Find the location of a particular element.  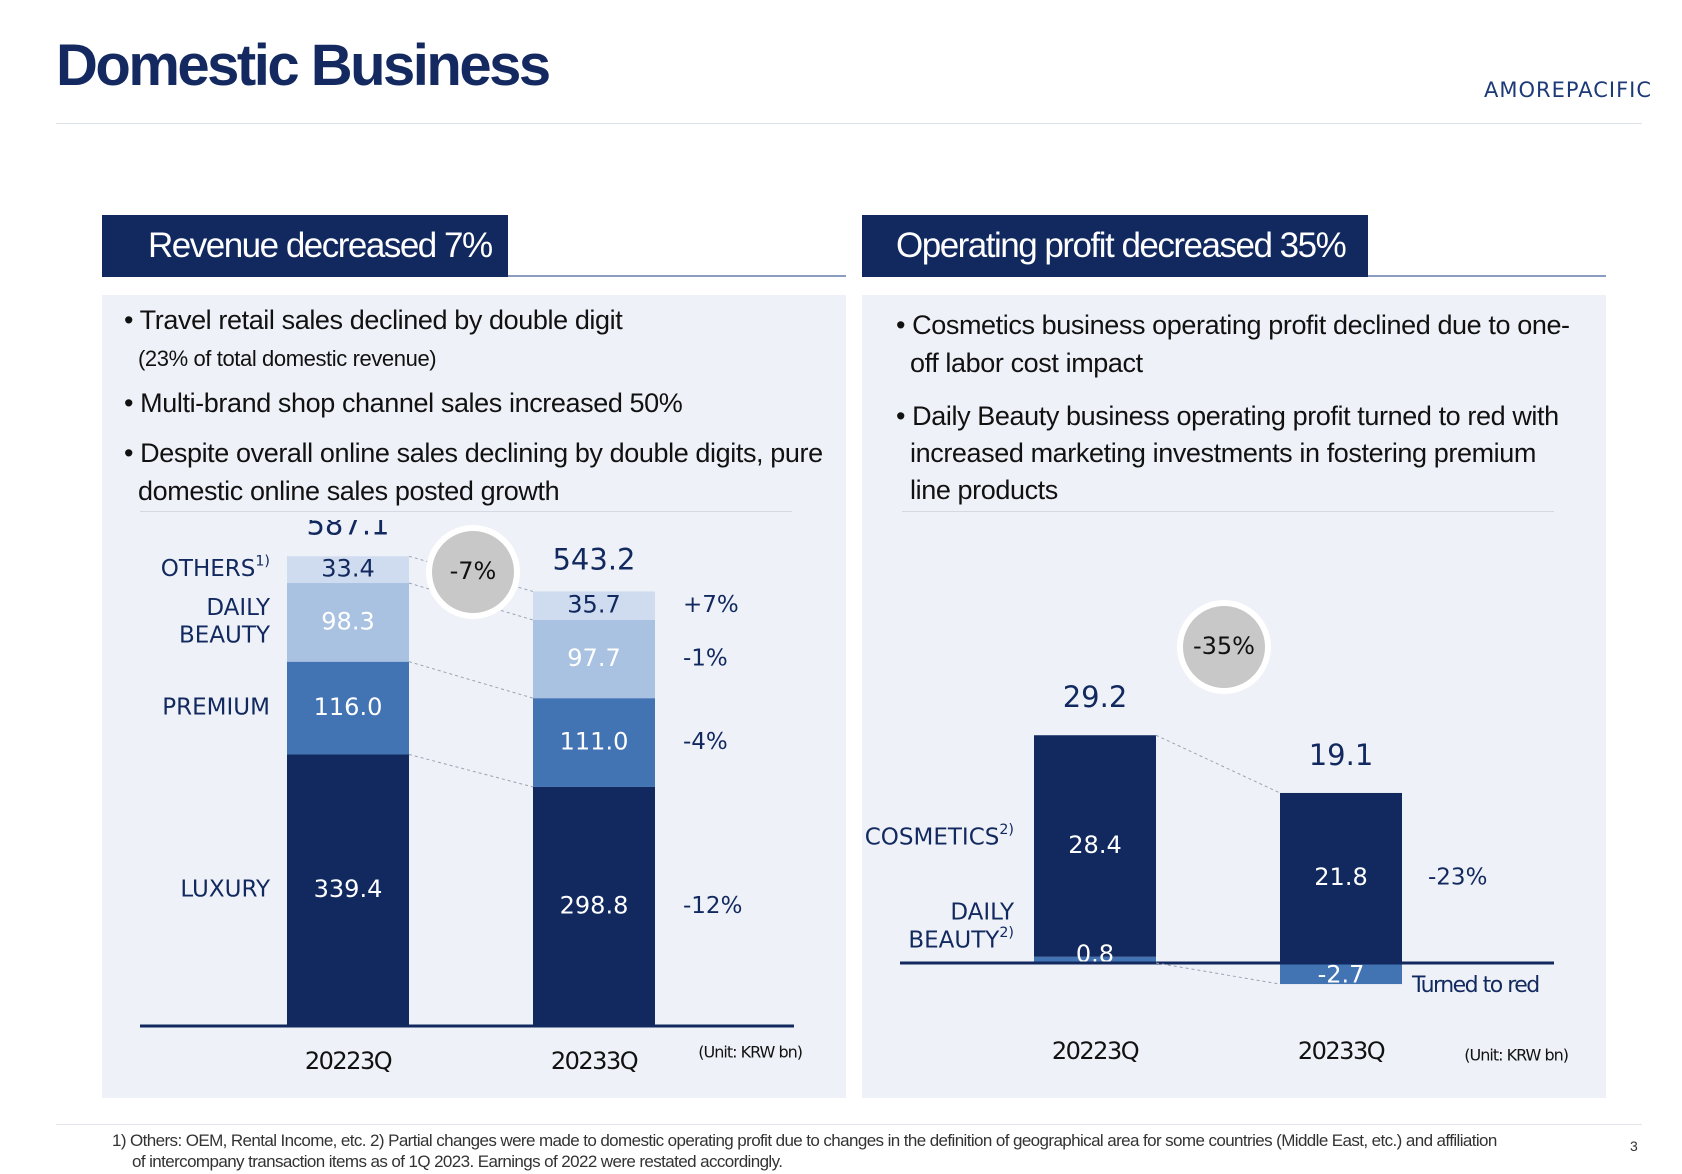

series-label-daily-beauty: BEAUTY2) is located at coordinates (961, 939).